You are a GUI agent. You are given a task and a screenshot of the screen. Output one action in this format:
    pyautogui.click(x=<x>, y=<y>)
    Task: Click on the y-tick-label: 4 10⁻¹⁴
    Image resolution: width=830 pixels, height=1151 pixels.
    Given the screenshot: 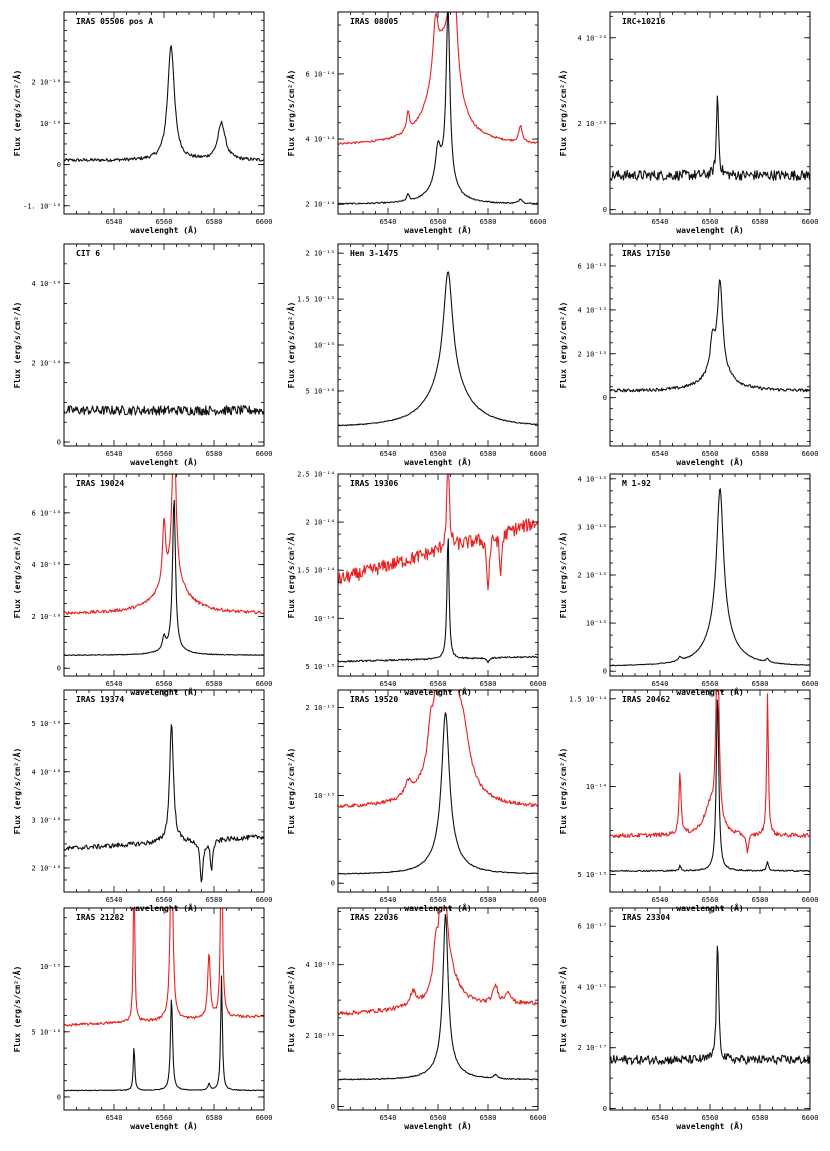 What is the action you would take?
    pyautogui.click(x=320, y=140)
    